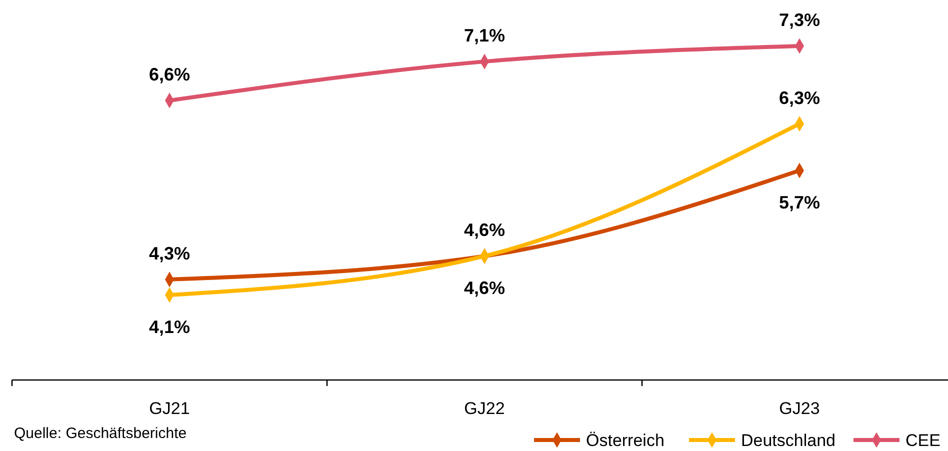 The height and width of the screenshot is (451, 948). Describe the element at coordinates (169, 253) in the screenshot. I see `data-label: 4,3%` at that location.